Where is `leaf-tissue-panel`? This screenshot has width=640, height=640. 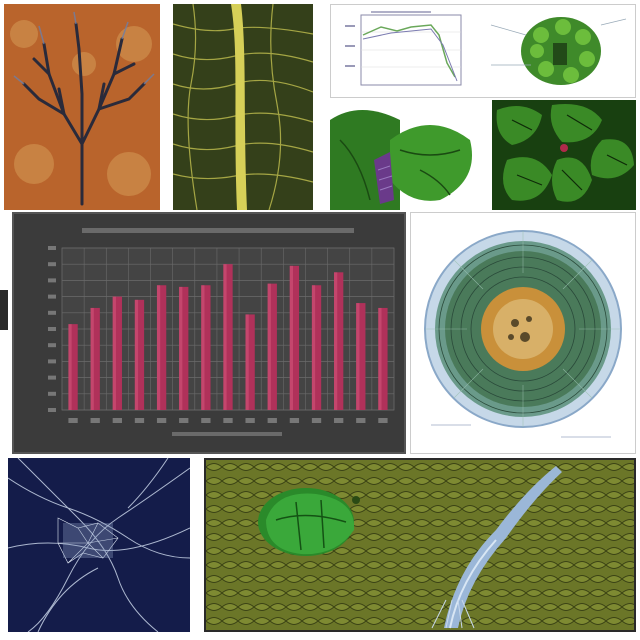
leaf-tissue-panel is located at coordinates (564, 155).